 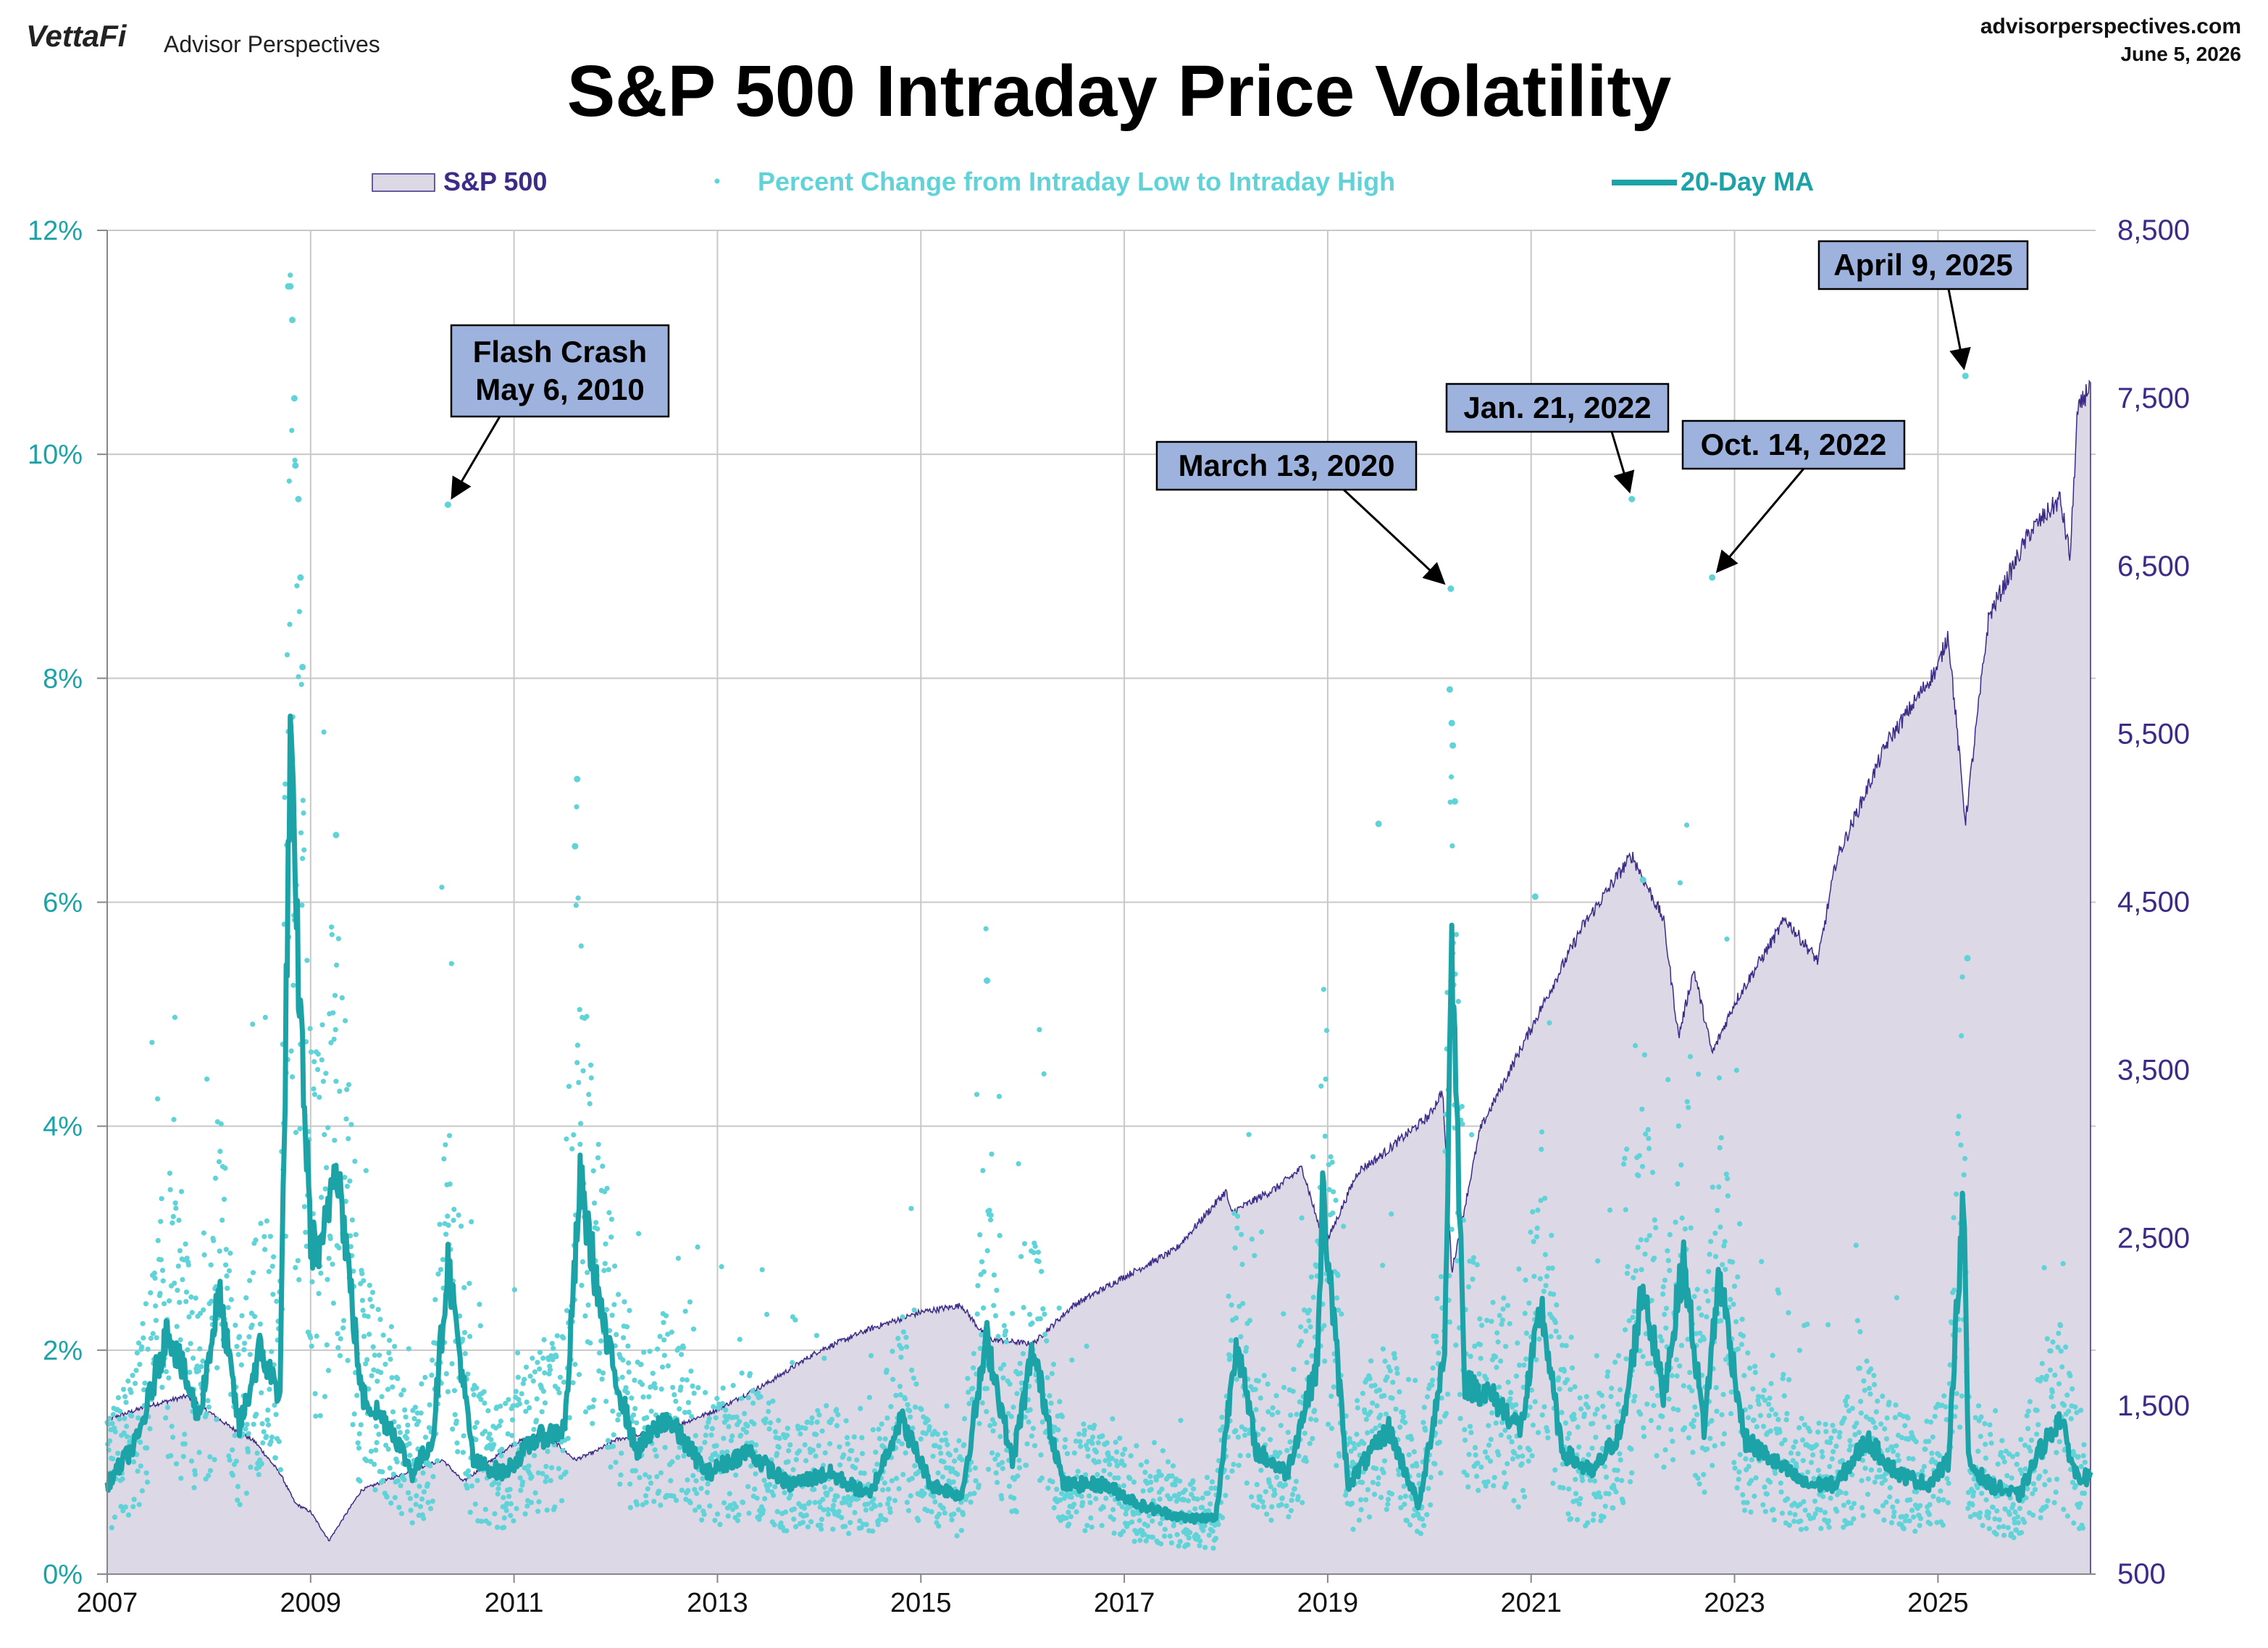 I want to click on annotation-label: March 13, 2020, so click(x=1287, y=465).